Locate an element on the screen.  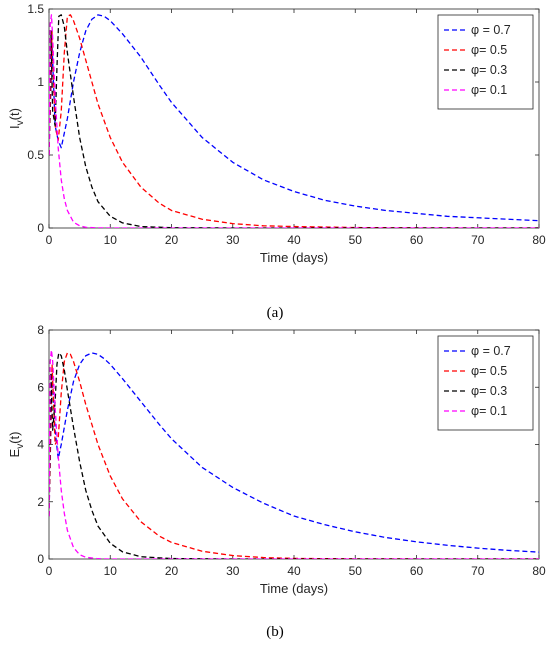
figure-caption: (a) is located at coordinates (275, 313).